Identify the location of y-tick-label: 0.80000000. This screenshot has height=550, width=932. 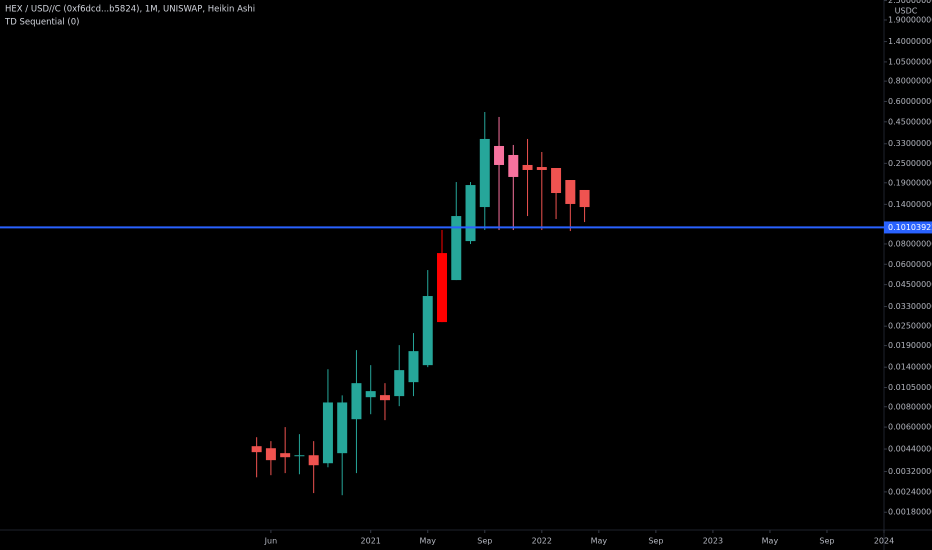
(910, 81).